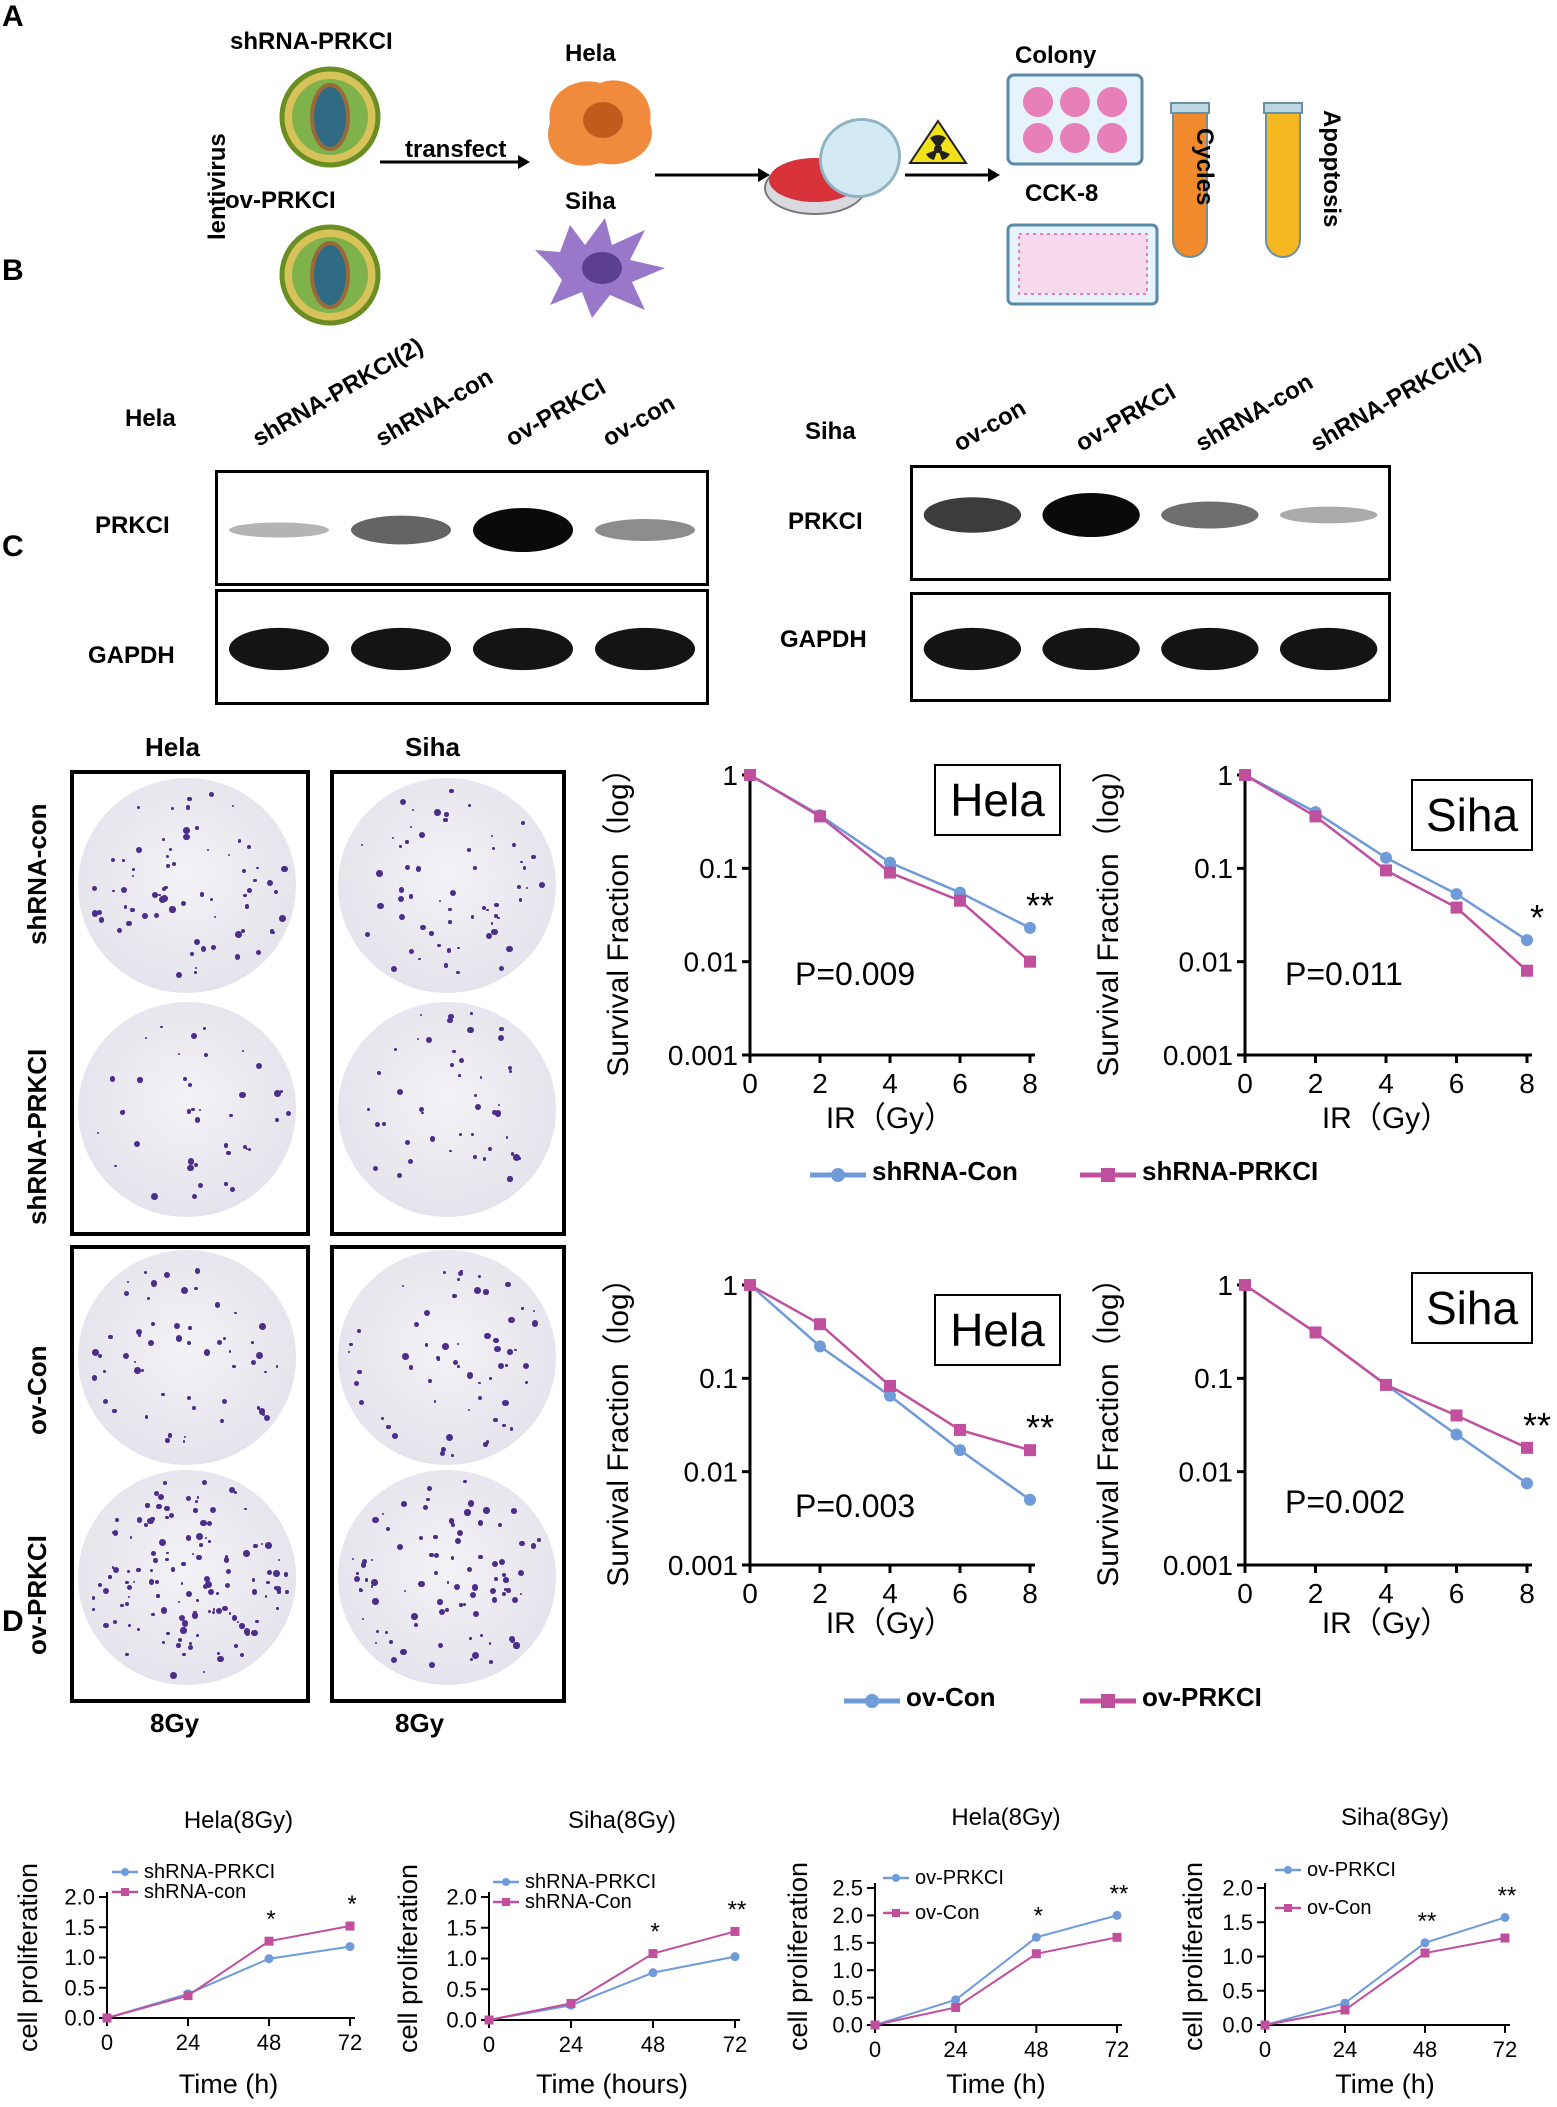 This screenshot has width=1557, height=2107. What do you see at coordinates (1150, 647) in the screenshot?
I see `wb-siha-gapdh-blot` at bounding box center [1150, 647].